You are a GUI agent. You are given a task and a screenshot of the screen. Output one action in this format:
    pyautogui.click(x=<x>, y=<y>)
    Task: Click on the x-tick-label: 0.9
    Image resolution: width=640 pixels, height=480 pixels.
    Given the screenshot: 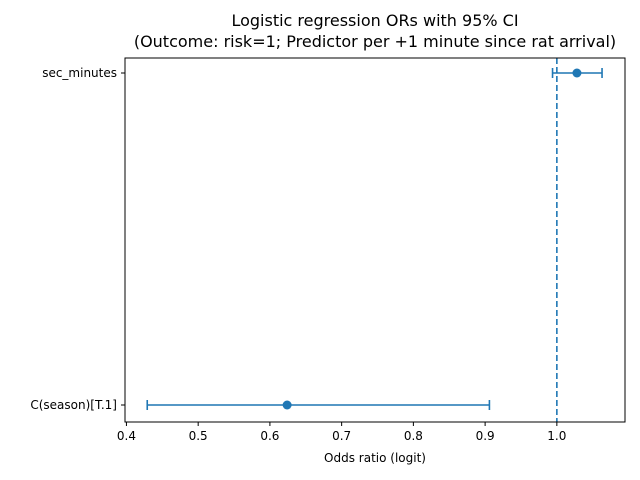 What is the action you would take?
    pyautogui.click(x=485, y=436)
    